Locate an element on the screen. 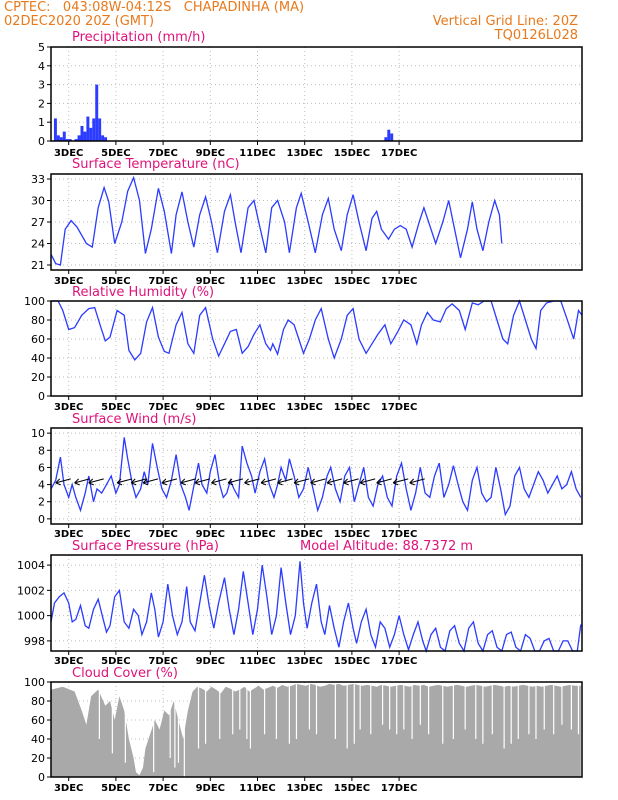 This screenshot has width=618, height=800. y-tick-label: 1 is located at coordinates (41, 122).